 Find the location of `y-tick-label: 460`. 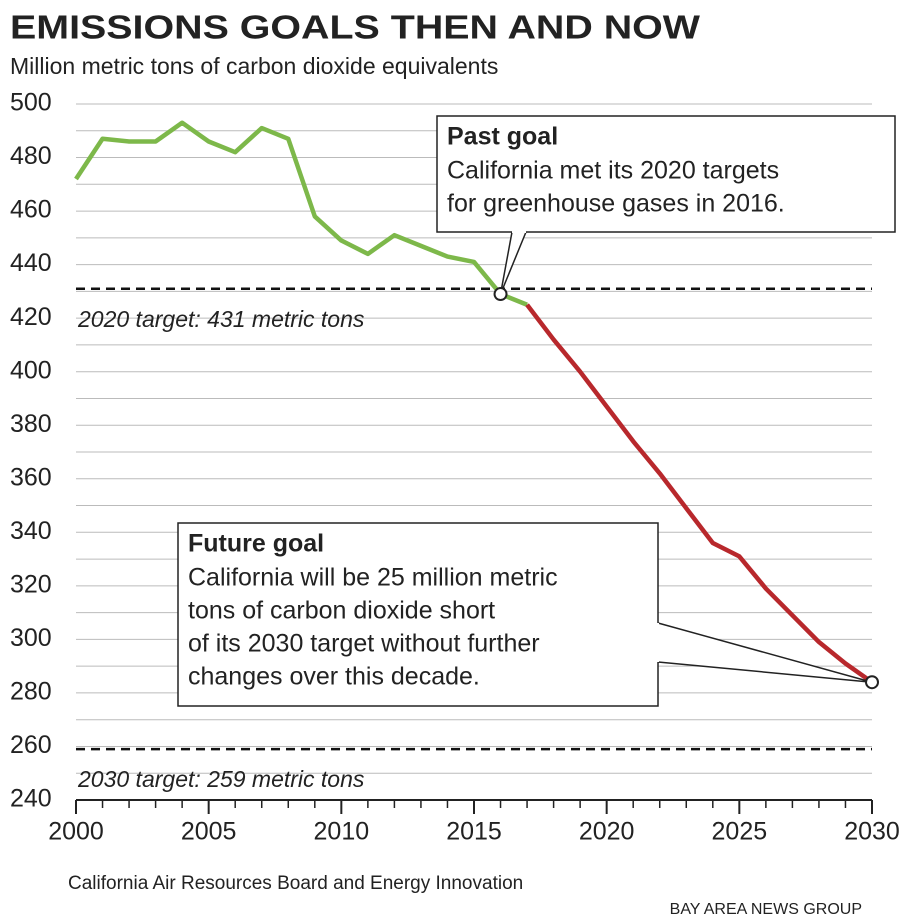

y-tick-label: 460 is located at coordinates (31, 210).